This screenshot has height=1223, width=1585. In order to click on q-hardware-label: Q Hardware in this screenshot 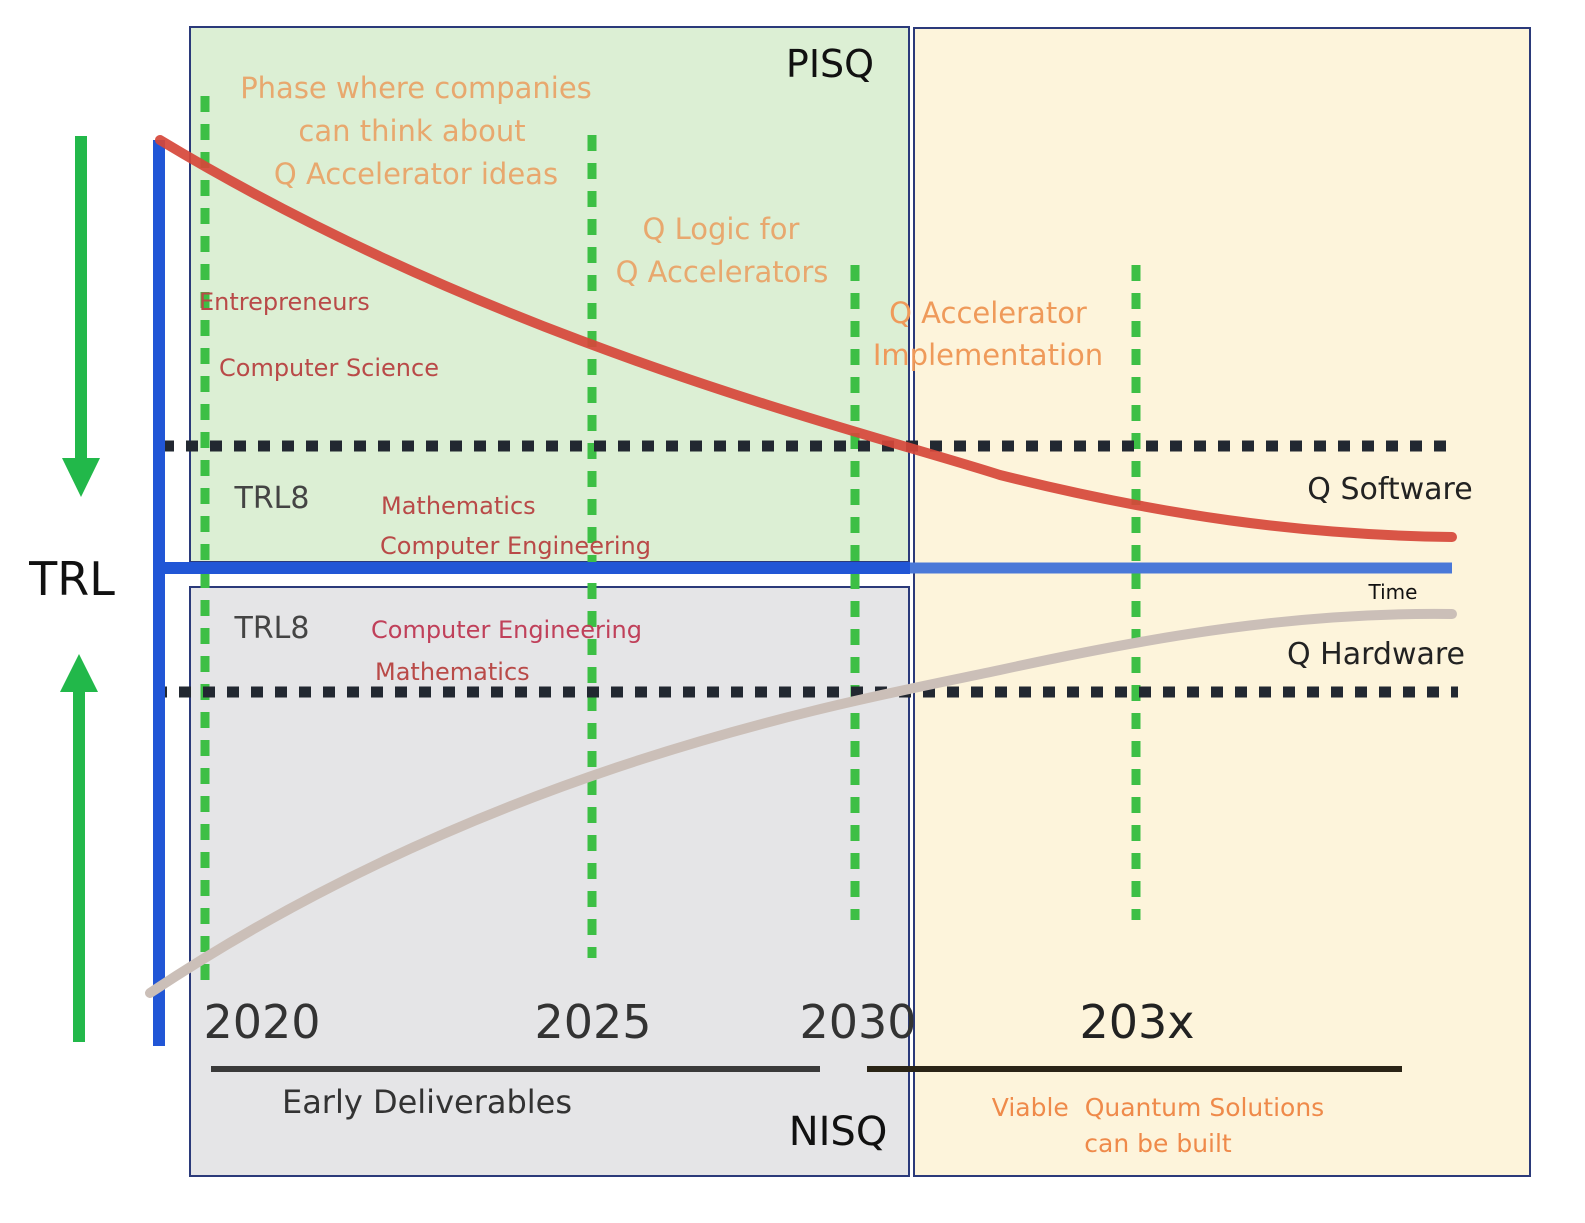, I will do `click(1376, 654)`.